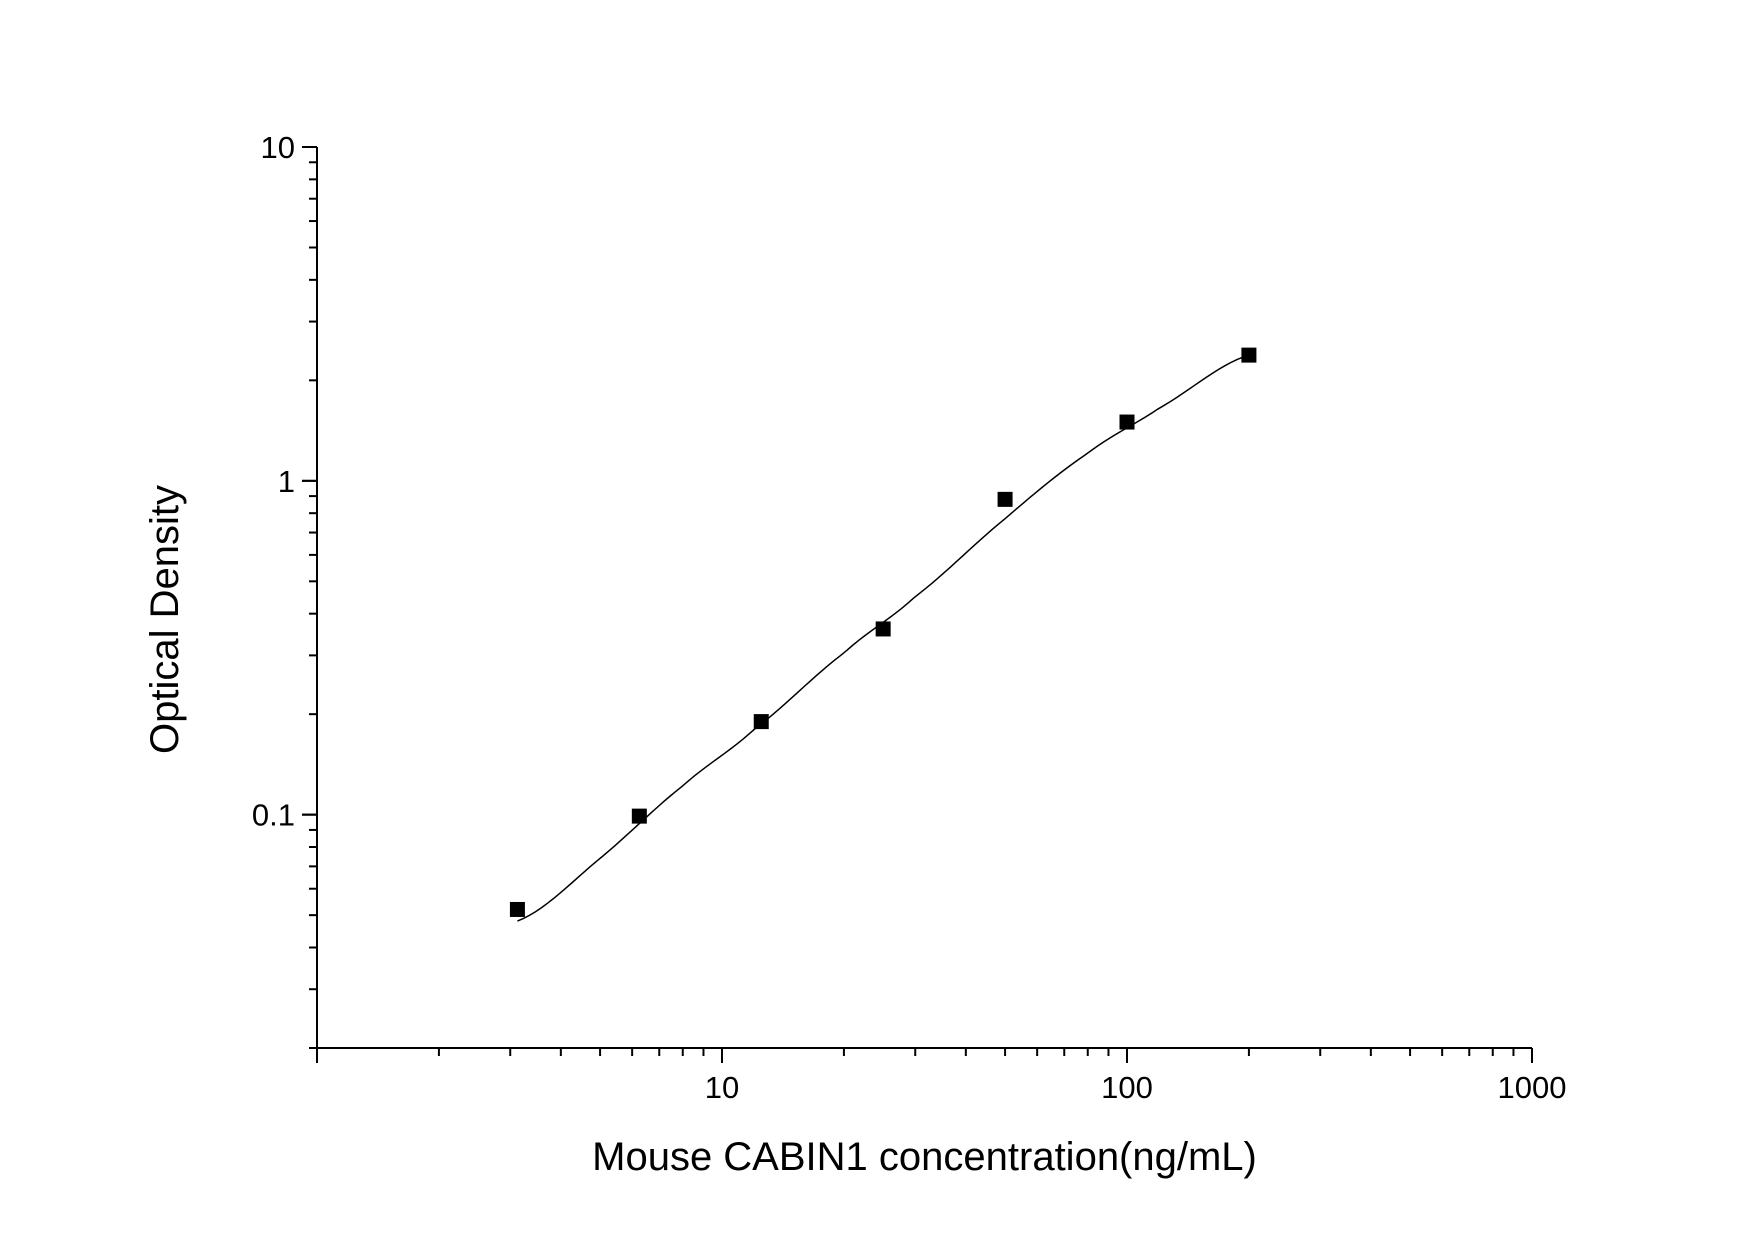 Image resolution: width=1755 pixels, height=1240 pixels. What do you see at coordinates (278, 147) in the screenshot?
I see `y-tick-label: 10` at bounding box center [278, 147].